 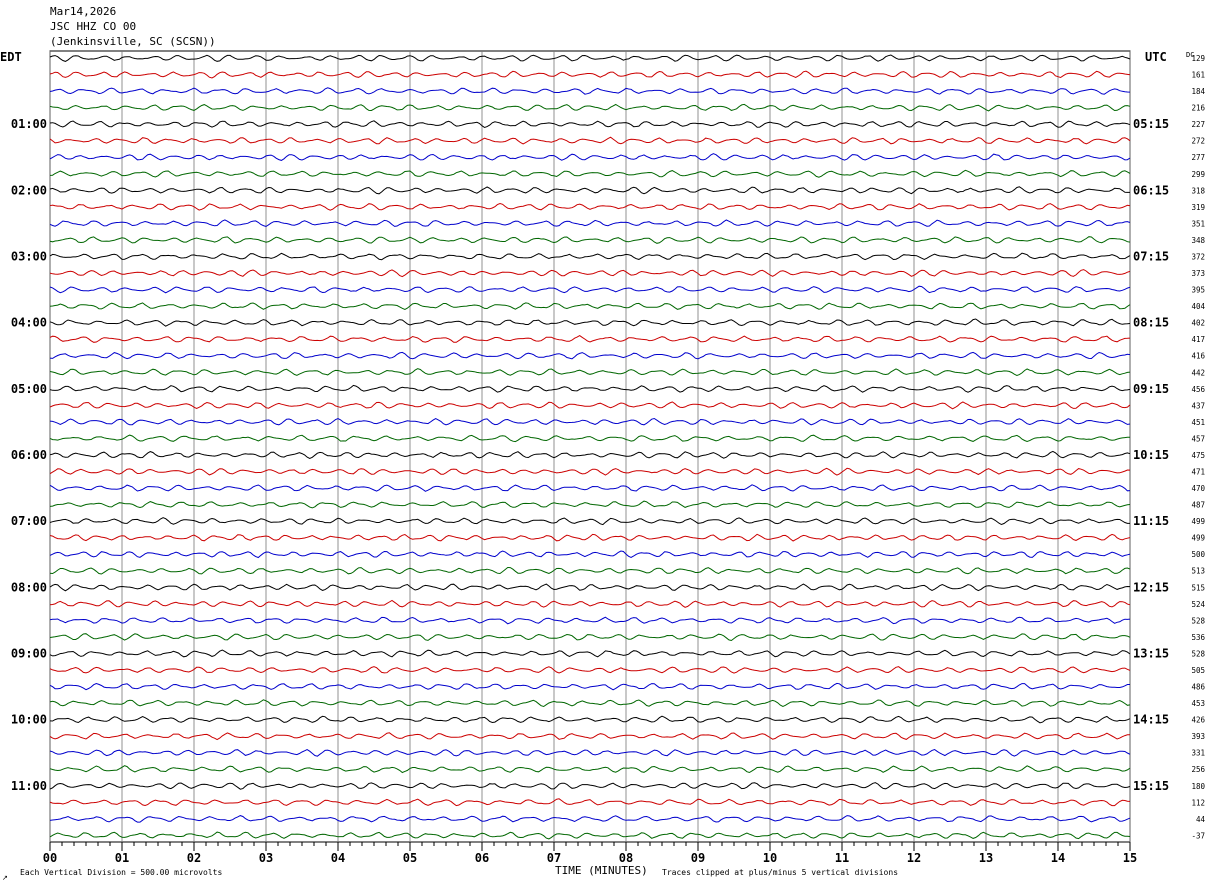 I want to click on dc-offset-header: DC, so click(x=1190, y=55).